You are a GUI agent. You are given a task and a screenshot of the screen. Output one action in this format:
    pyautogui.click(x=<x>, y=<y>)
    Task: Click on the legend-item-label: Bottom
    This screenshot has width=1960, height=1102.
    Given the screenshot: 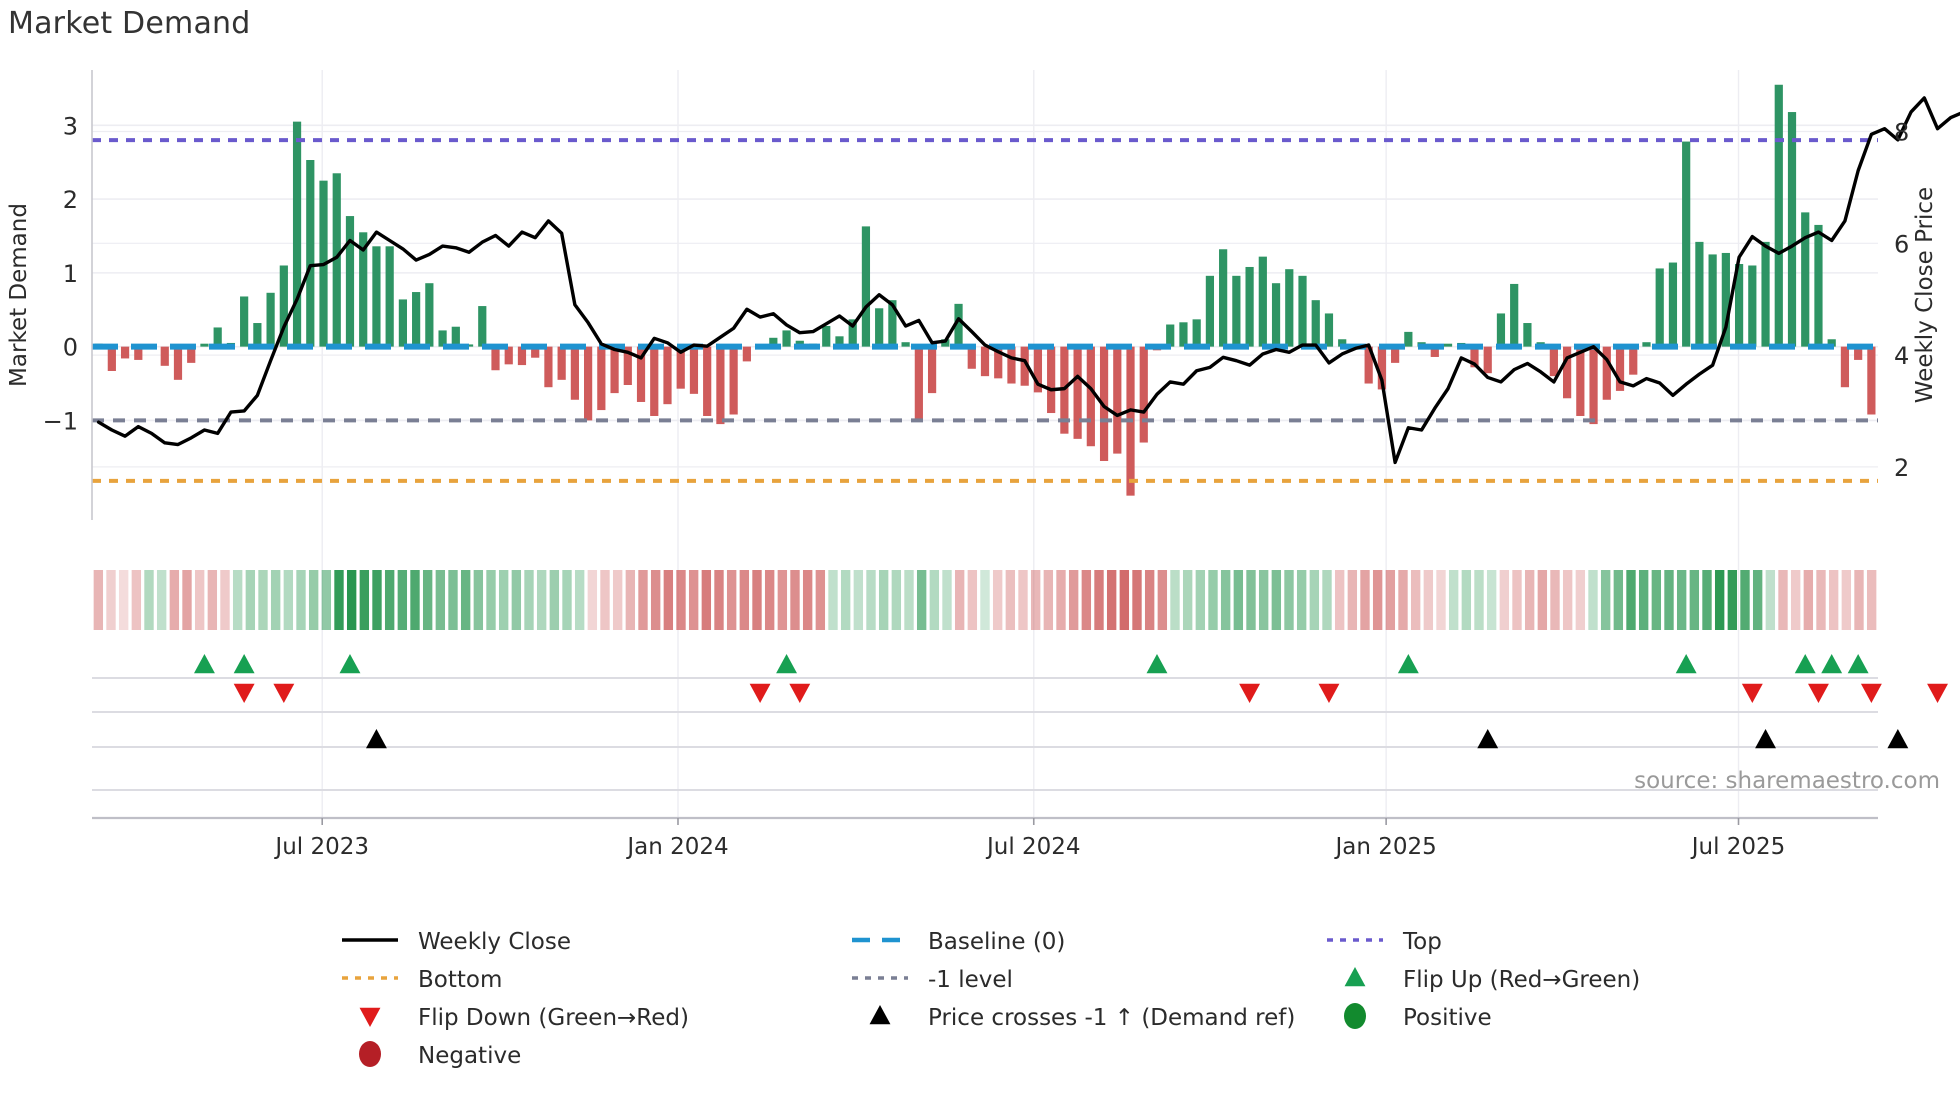 What is the action you would take?
    pyautogui.click(x=460, y=980)
    